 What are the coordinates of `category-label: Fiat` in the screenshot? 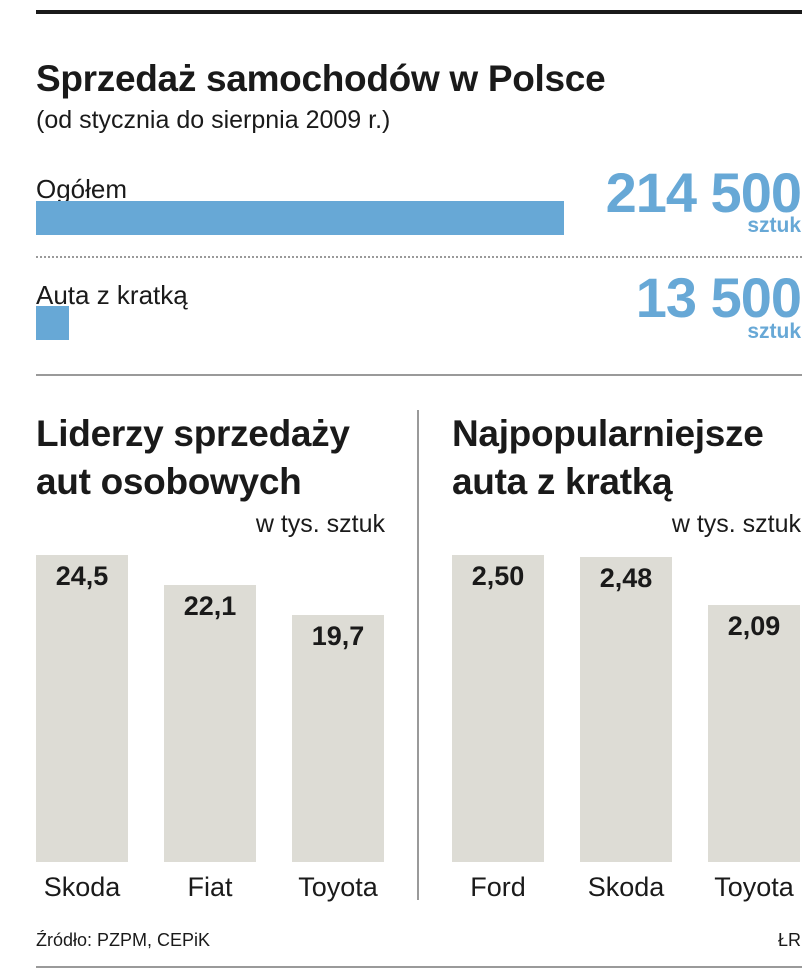 It's located at (210, 887).